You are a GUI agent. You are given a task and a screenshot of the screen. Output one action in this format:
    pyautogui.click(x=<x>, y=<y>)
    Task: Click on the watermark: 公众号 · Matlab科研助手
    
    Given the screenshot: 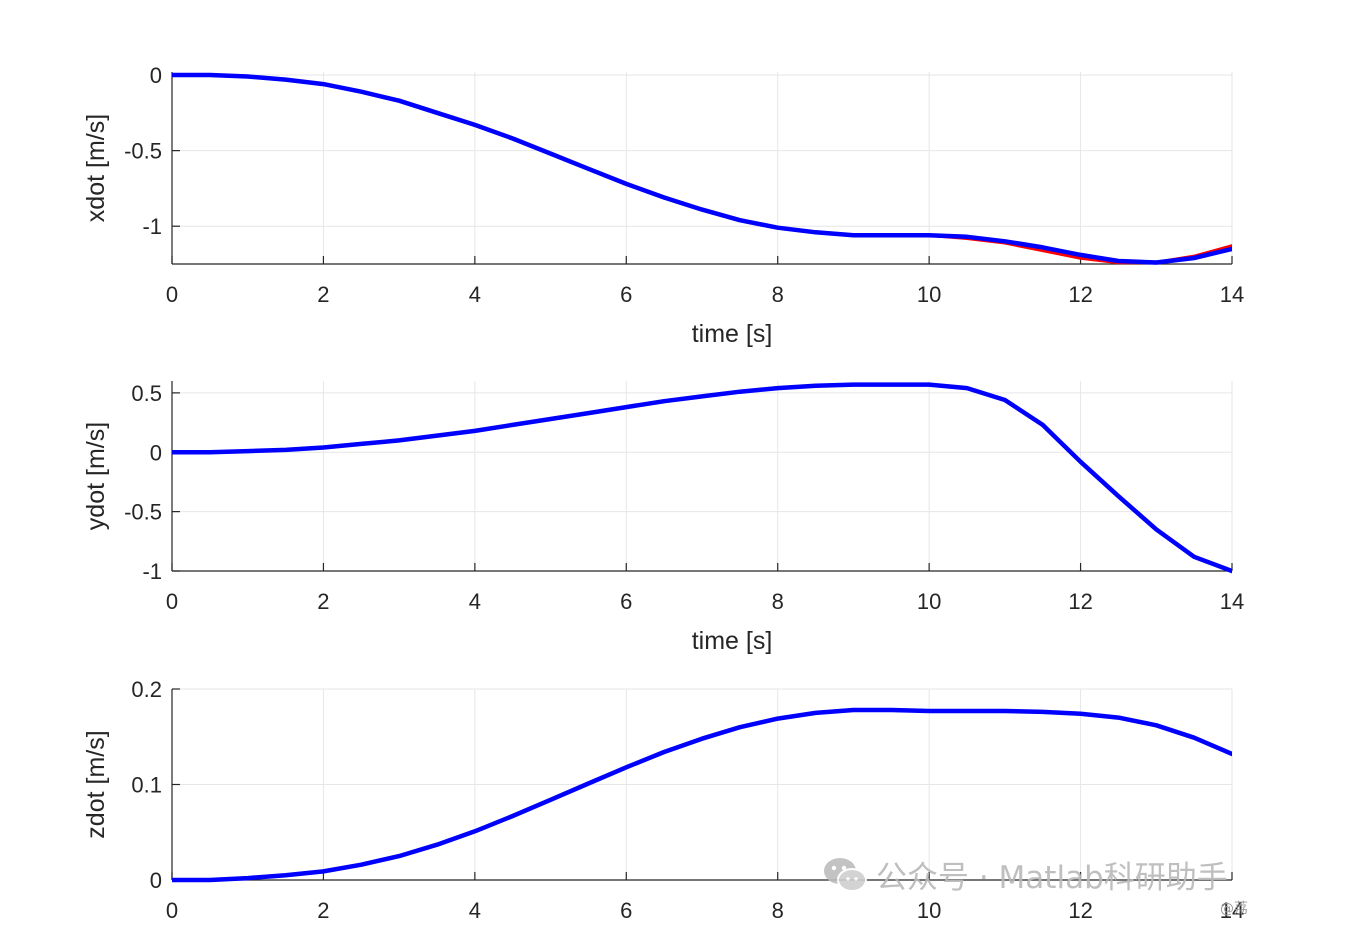 What is the action you would take?
    pyautogui.click(x=1025, y=874)
    